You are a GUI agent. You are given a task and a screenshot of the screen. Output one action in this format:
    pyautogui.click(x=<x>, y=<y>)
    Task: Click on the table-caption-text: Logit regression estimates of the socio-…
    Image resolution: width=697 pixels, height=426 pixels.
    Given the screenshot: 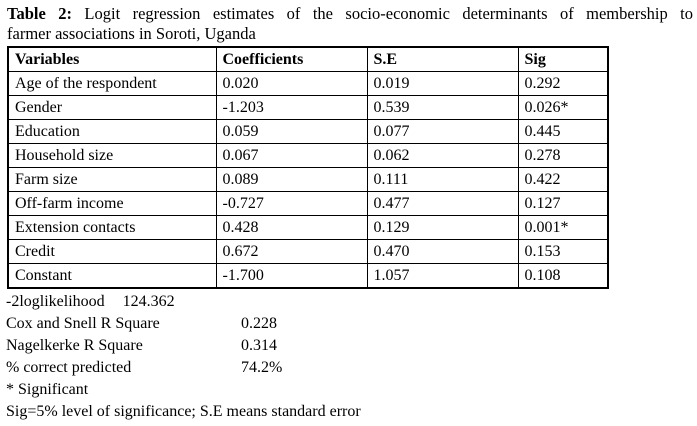 What is the action you would take?
    pyautogui.click(x=382, y=13)
    